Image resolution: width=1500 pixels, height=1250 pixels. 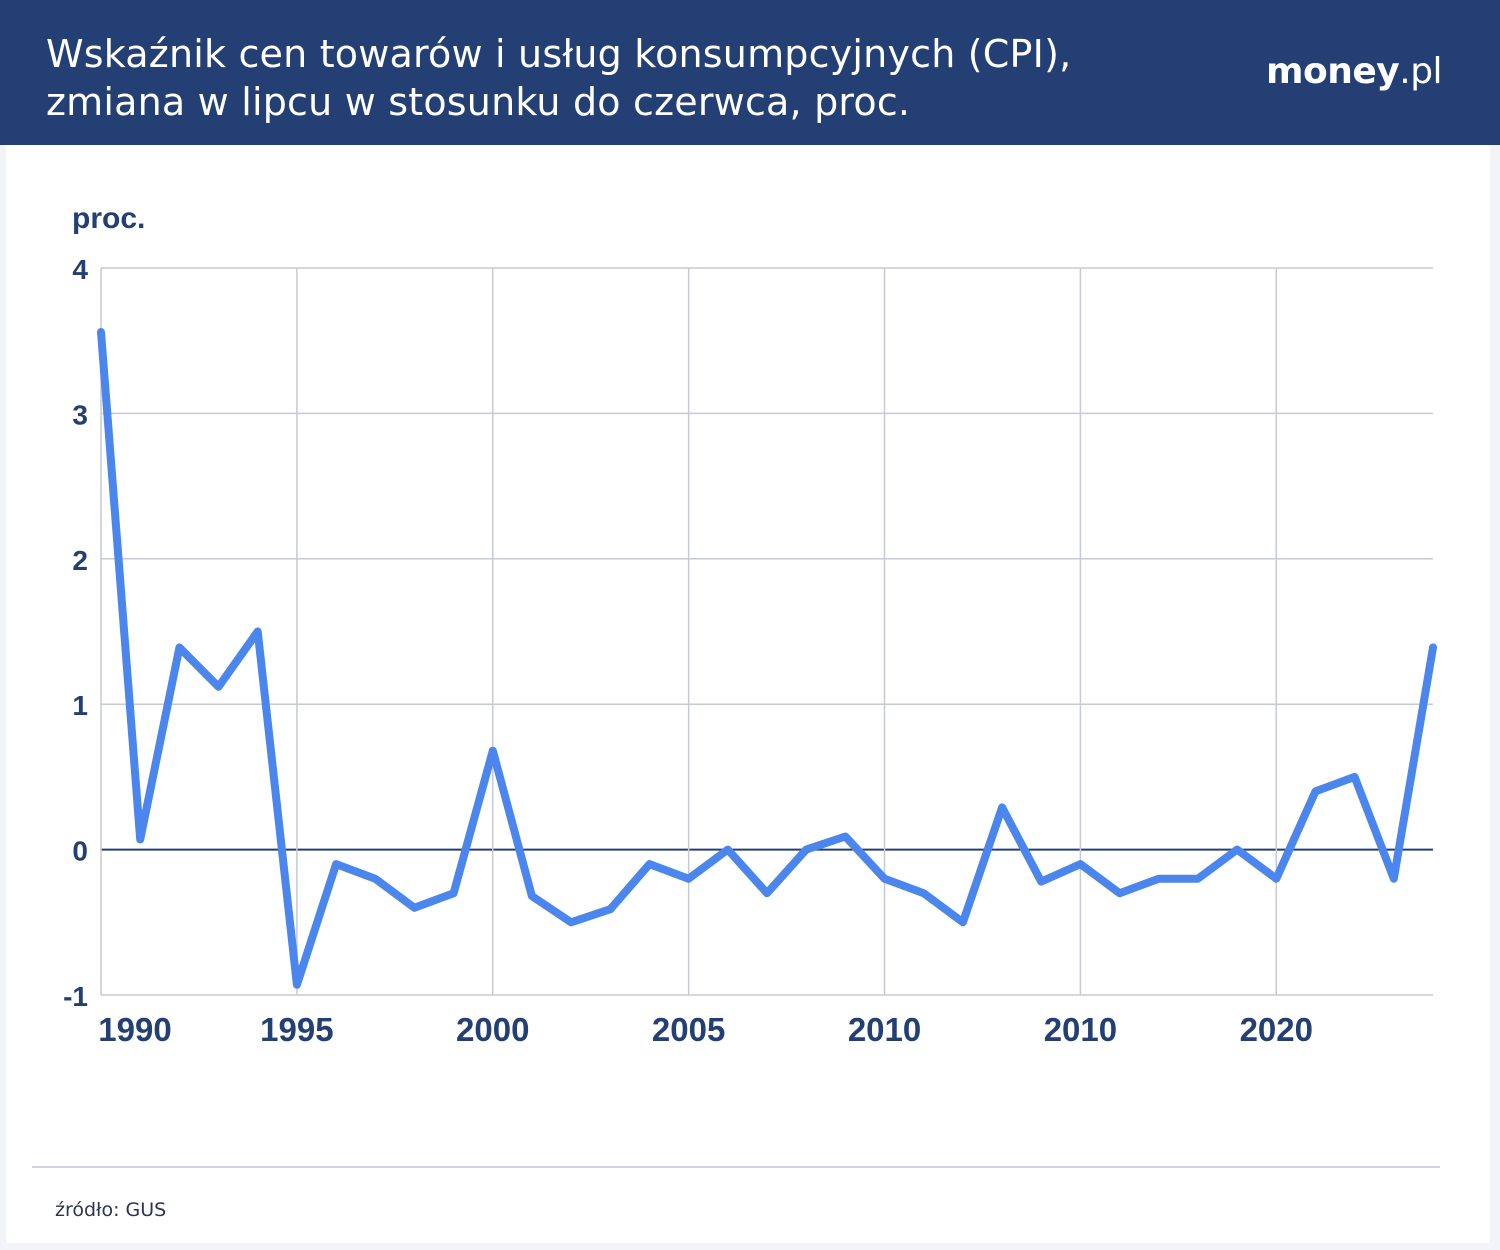 I want to click on logo-brand: money, so click(x=1333, y=71).